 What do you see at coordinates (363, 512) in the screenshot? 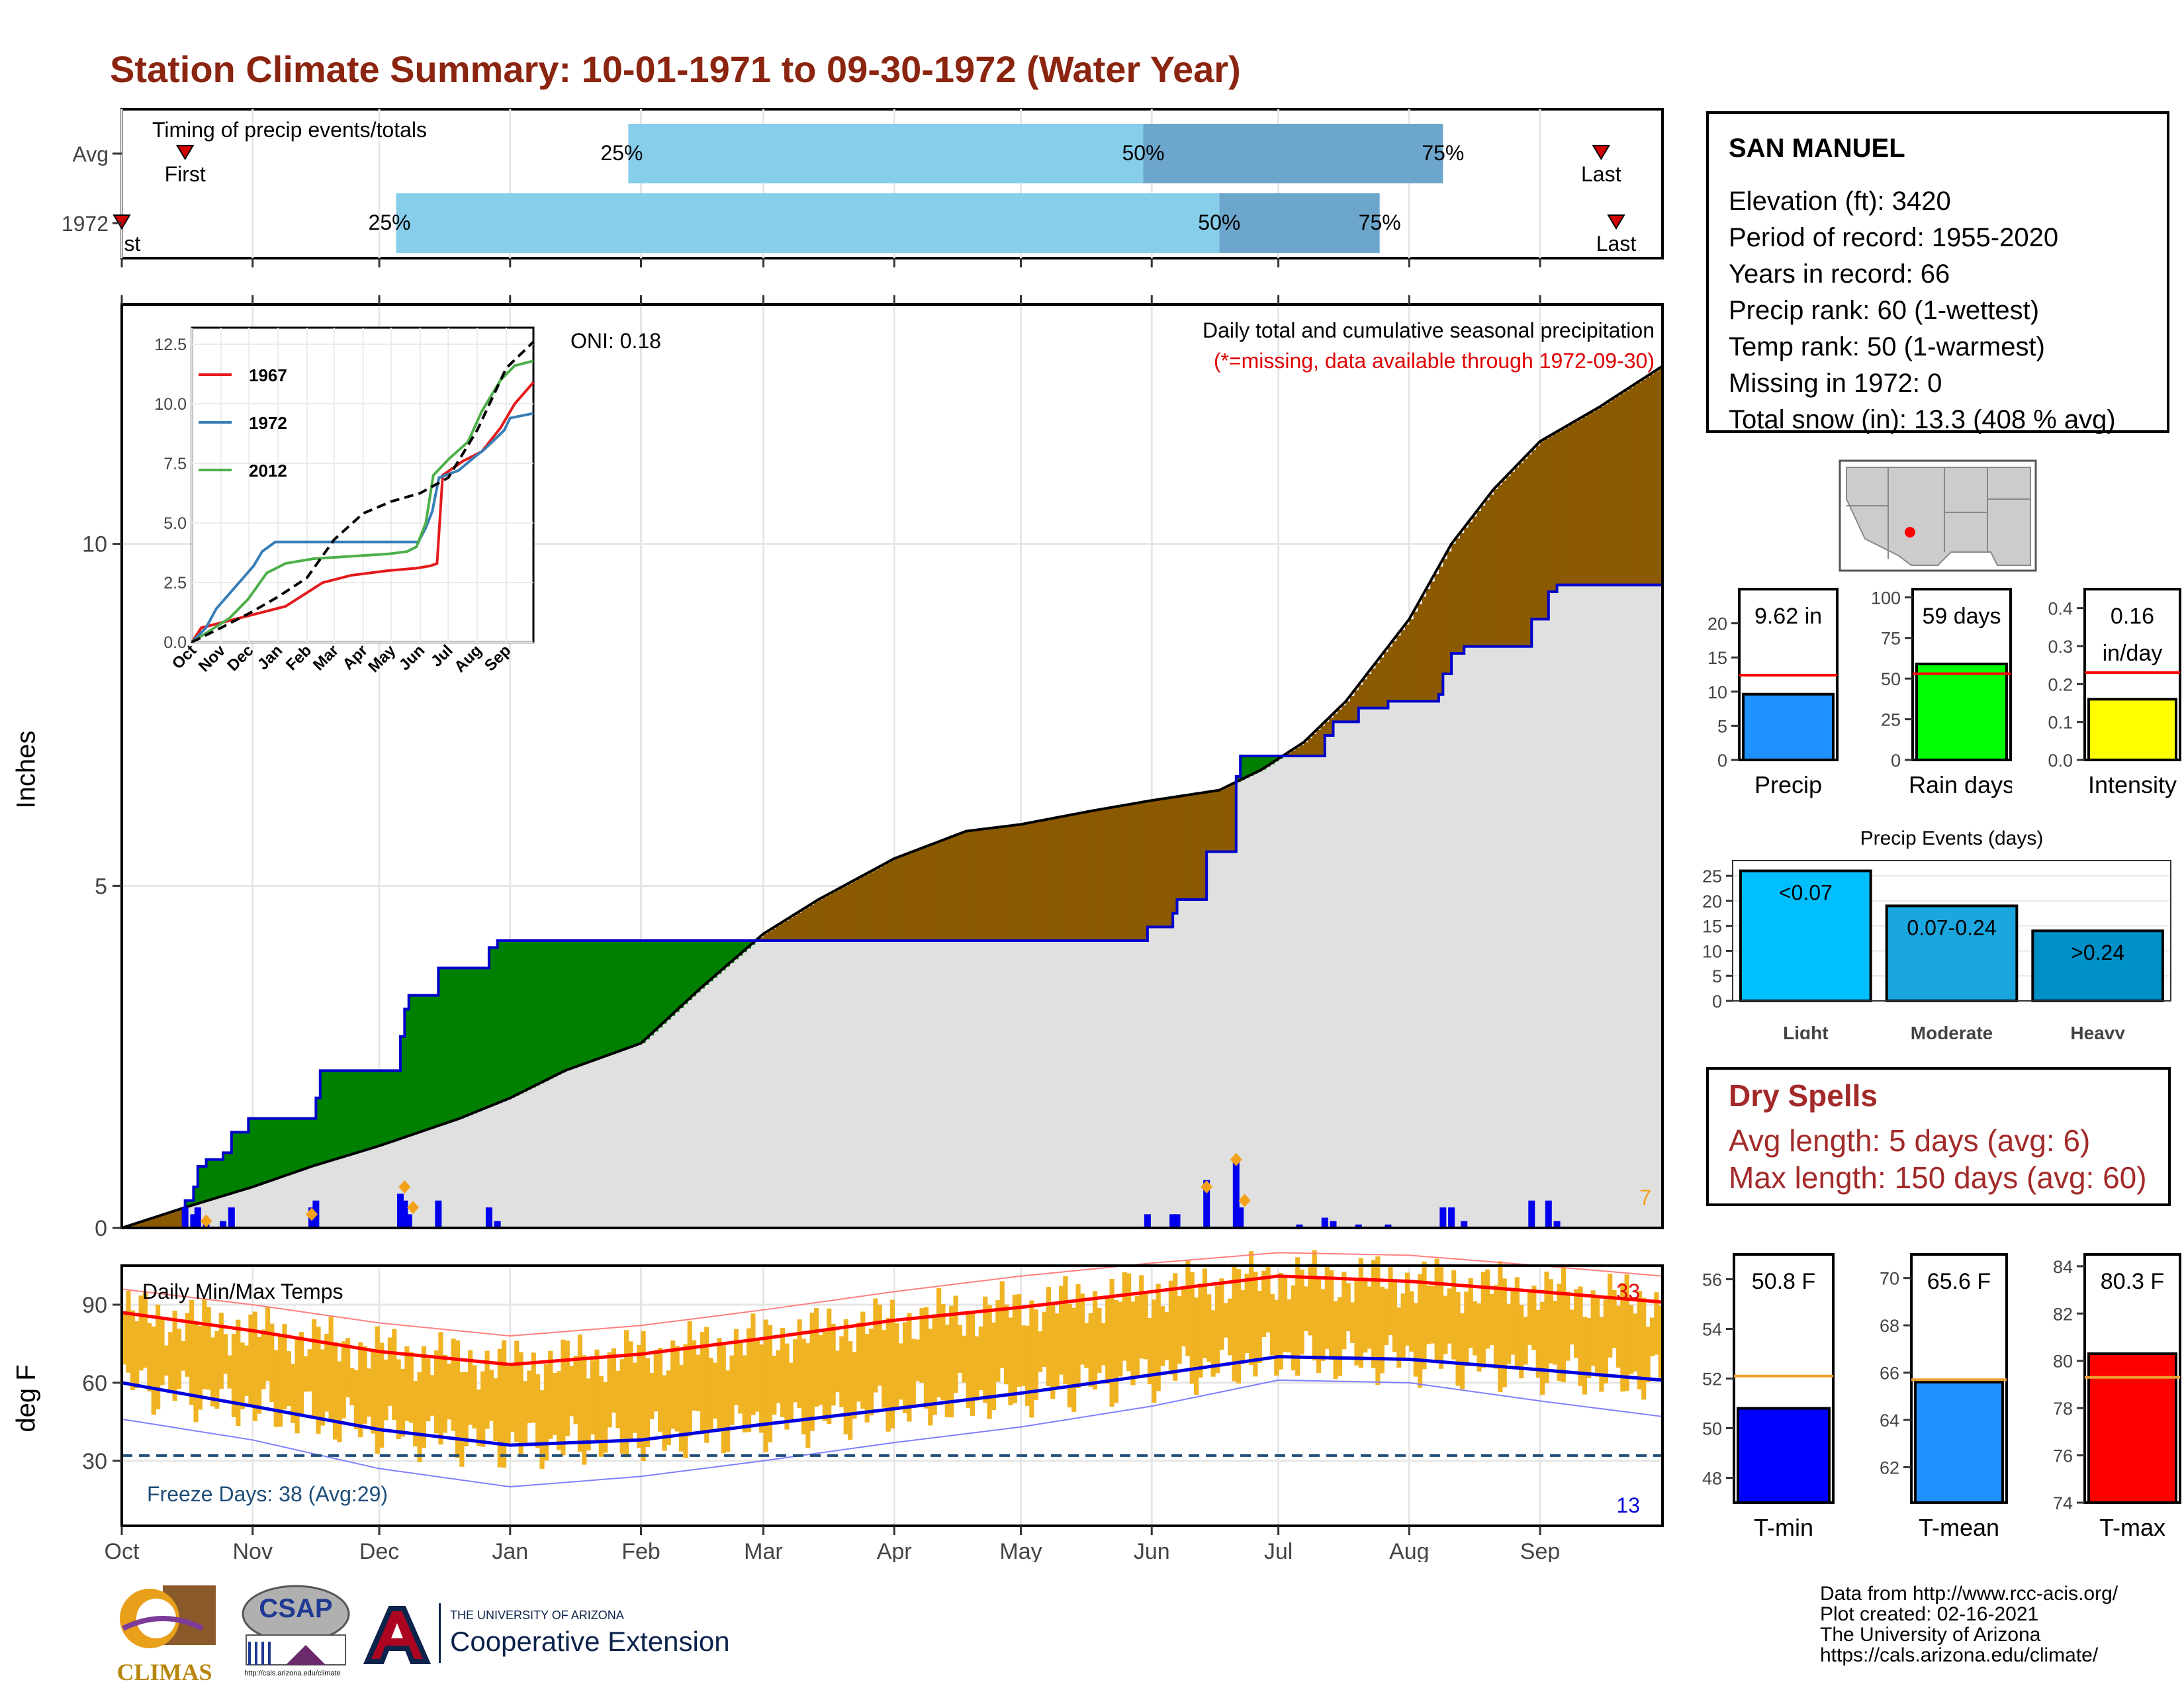
I see `inset-series-1967` at bounding box center [363, 512].